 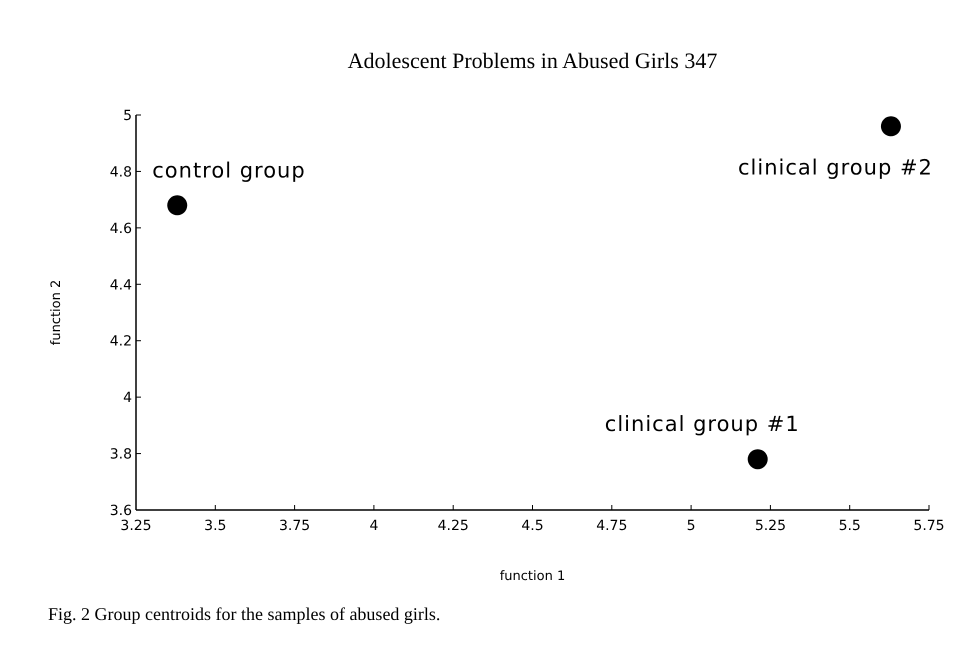 I want to click on x-axis-title: function 1, so click(x=533, y=576).